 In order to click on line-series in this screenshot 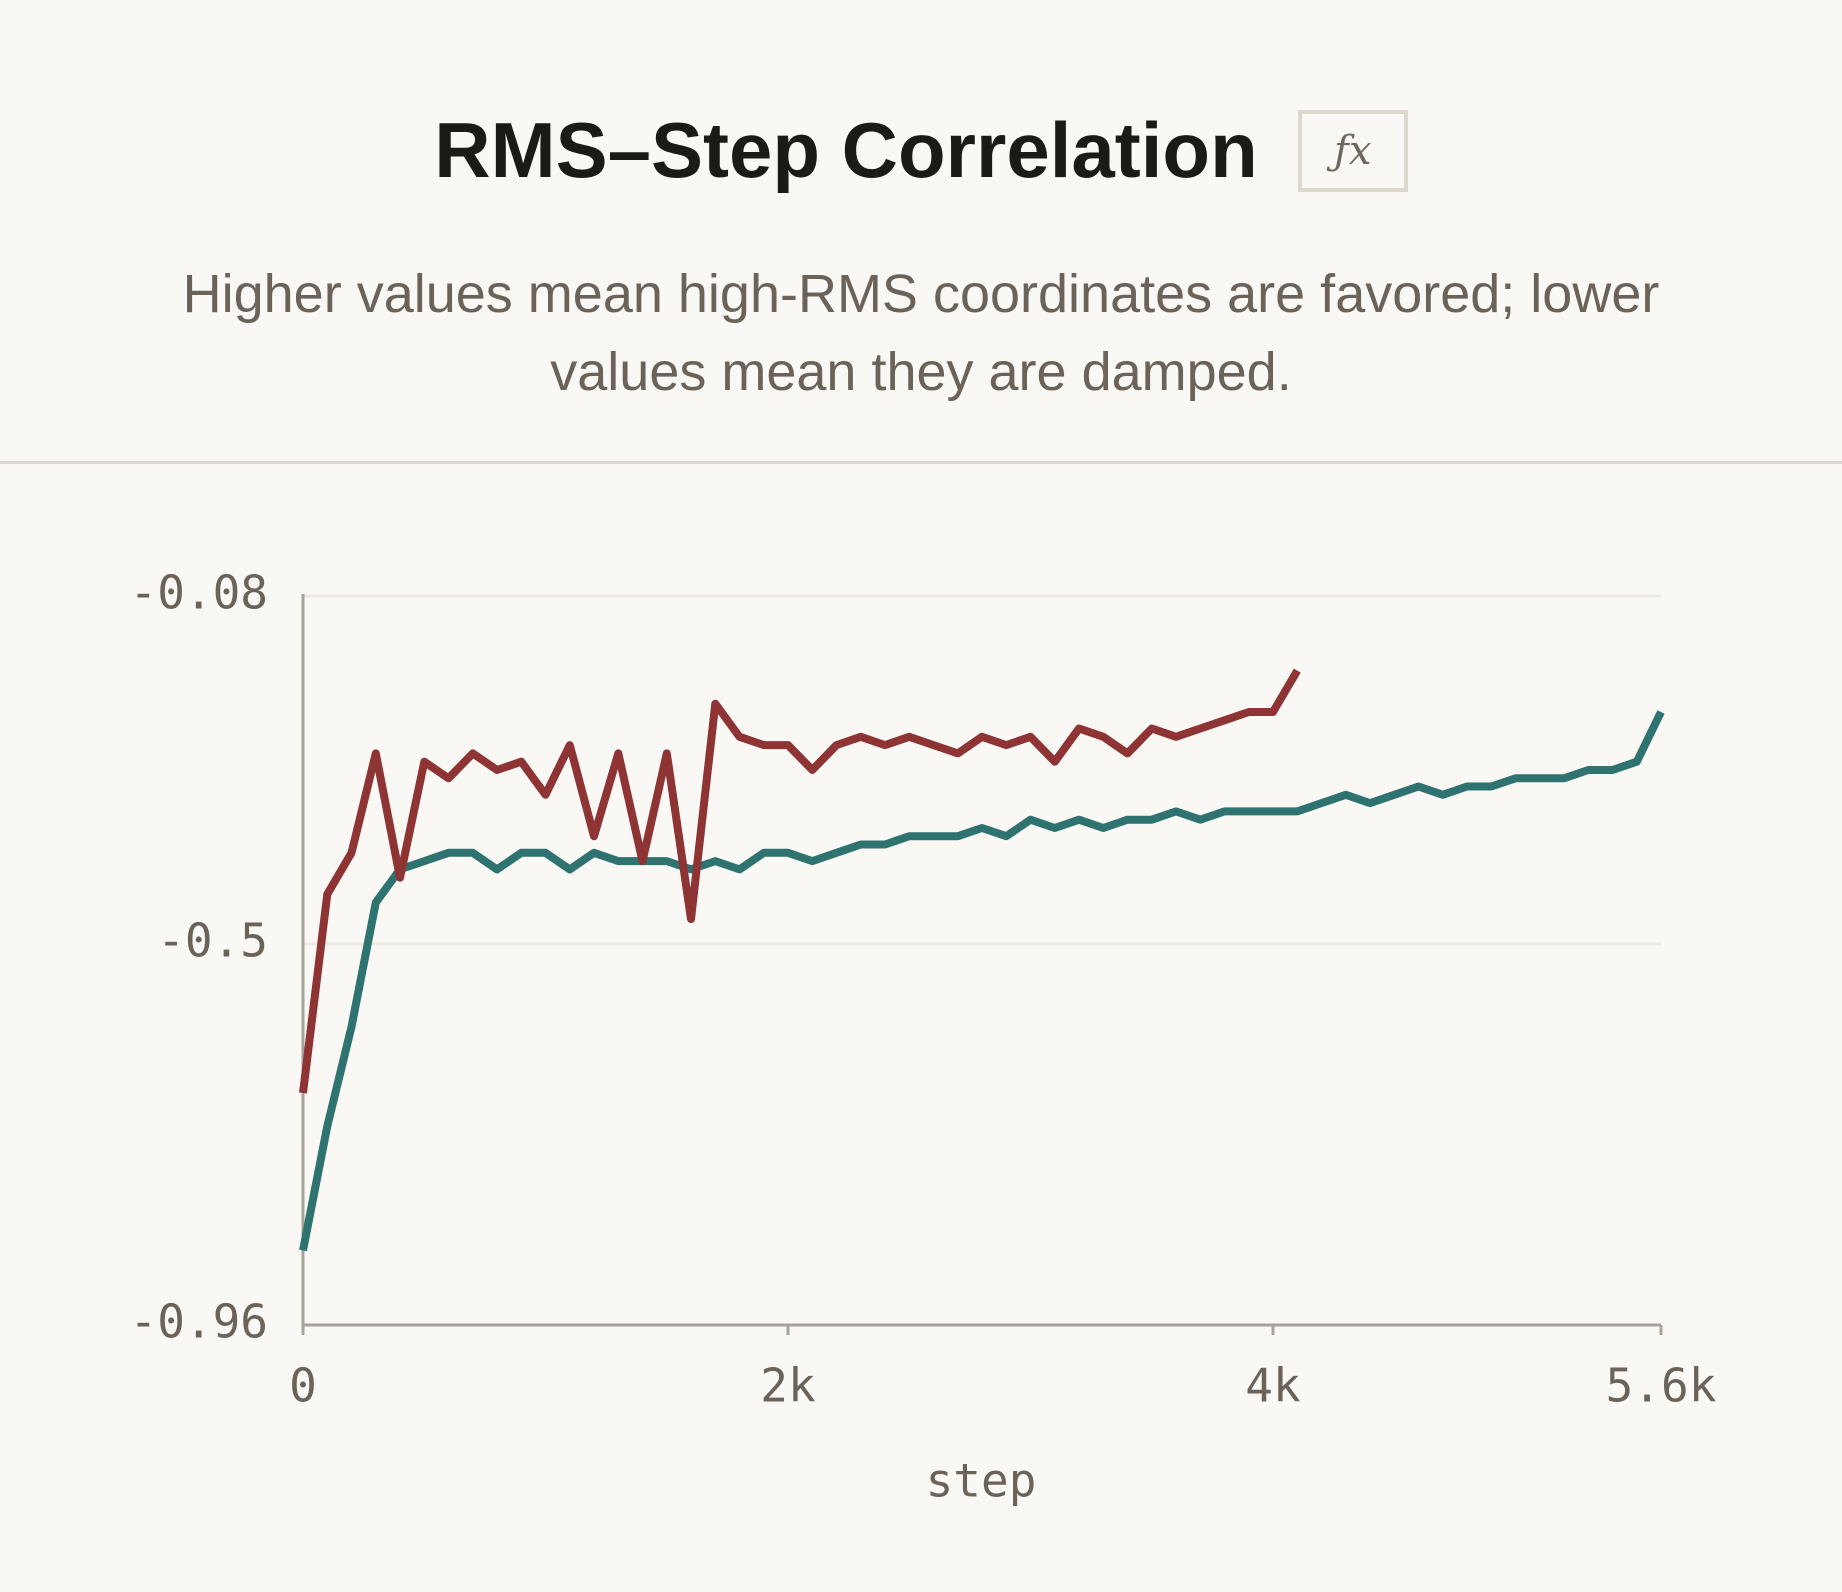, I will do `click(800, 881)`.